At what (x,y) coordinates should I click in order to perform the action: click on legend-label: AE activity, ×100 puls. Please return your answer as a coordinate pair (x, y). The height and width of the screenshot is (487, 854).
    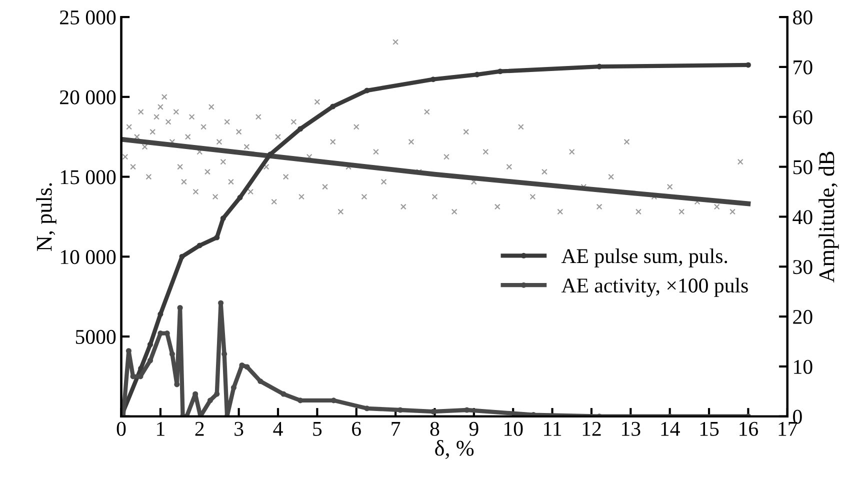
    Looking at the image, I should click on (654, 287).